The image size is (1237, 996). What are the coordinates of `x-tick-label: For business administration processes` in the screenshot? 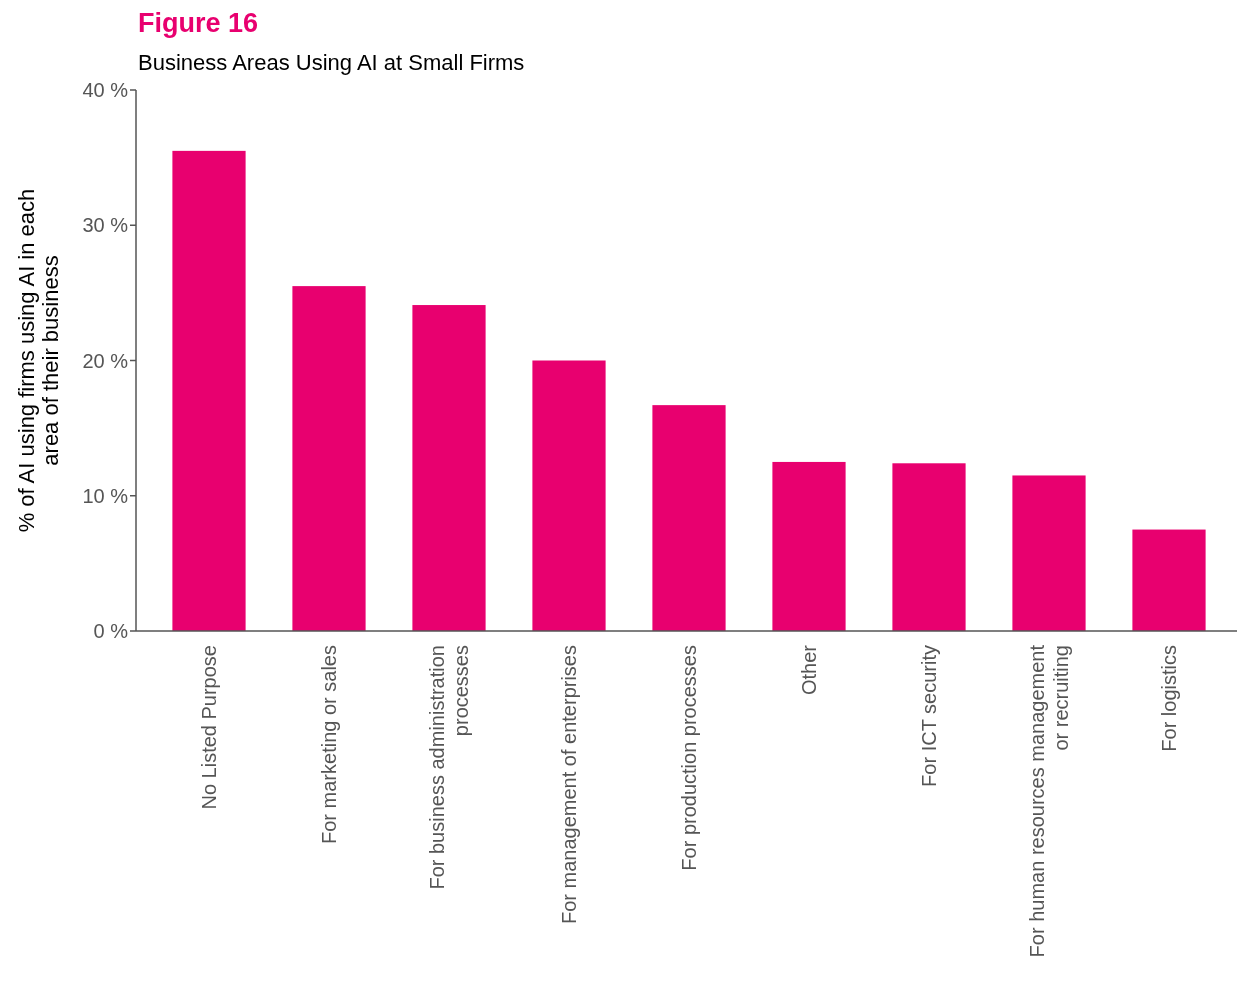 It's located at (449, 767).